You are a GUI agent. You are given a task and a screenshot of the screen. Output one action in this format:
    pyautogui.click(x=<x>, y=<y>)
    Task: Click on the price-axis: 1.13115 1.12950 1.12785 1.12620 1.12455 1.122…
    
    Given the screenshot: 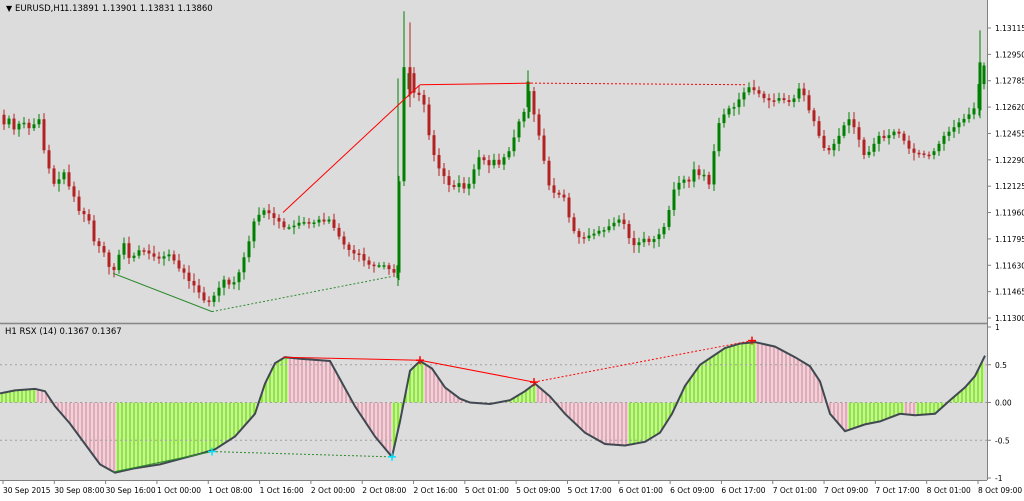 What is the action you would take?
    pyautogui.click(x=1005, y=173)
    